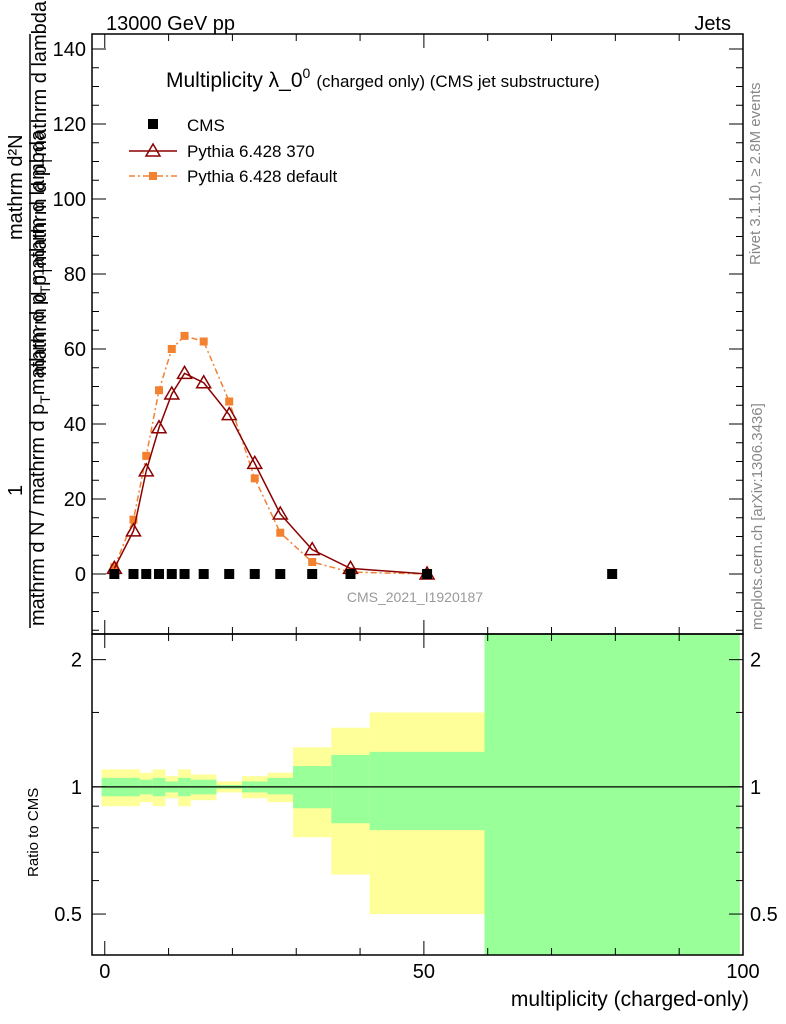  I want to click on main-ytick-label: 100, so click(69, 200).